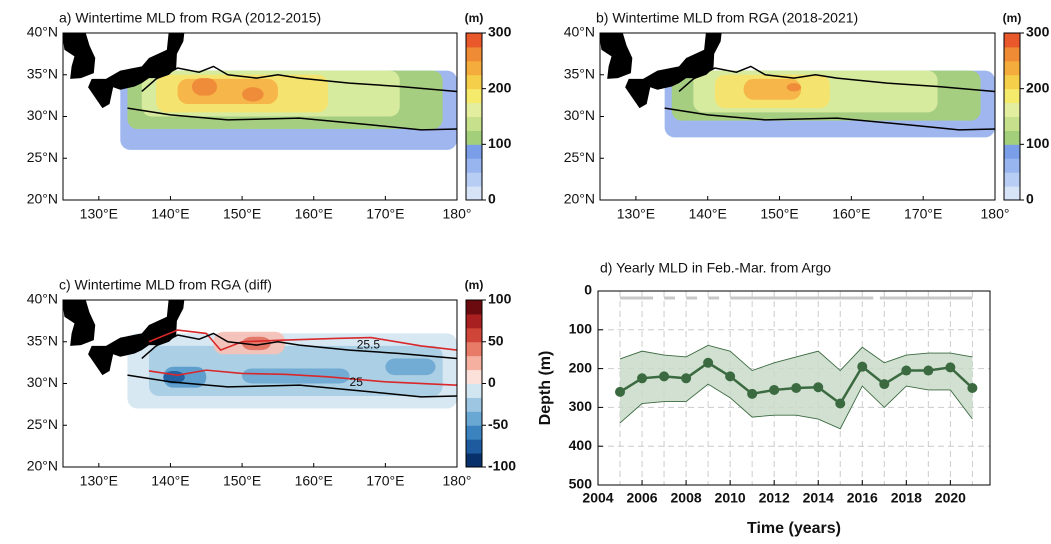  I want to click on colorbar-frame, so click(474, 116).